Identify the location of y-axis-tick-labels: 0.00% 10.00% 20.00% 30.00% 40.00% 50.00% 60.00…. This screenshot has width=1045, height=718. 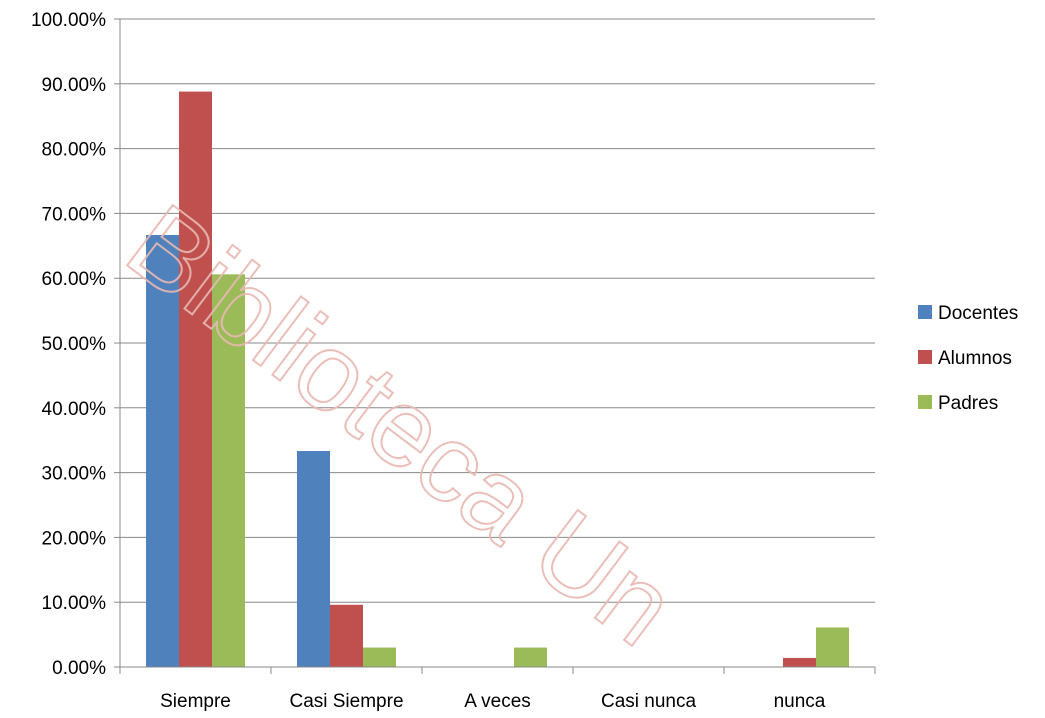
(68, 344).